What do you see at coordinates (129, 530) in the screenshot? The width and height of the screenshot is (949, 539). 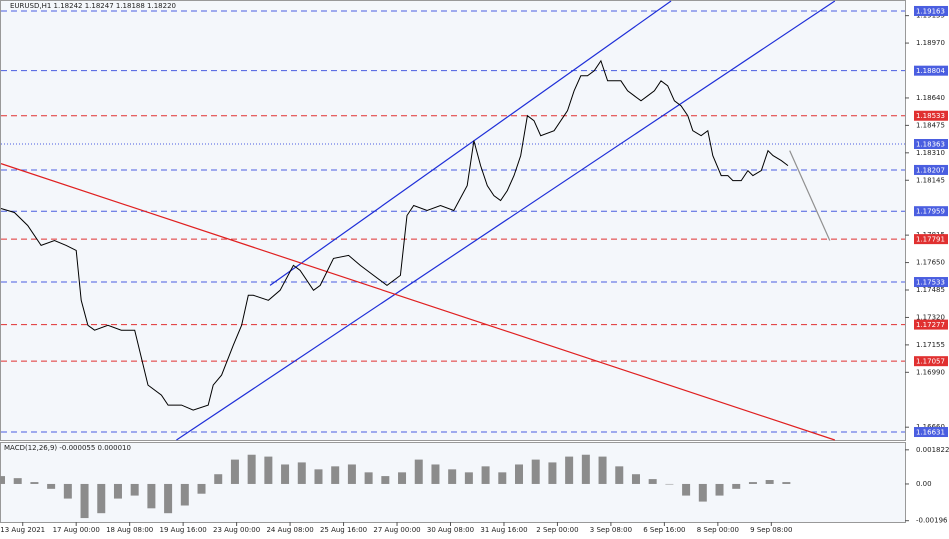 I see `x-tick-label: 18 Aug 08:00` at bounding box center [129, 530].